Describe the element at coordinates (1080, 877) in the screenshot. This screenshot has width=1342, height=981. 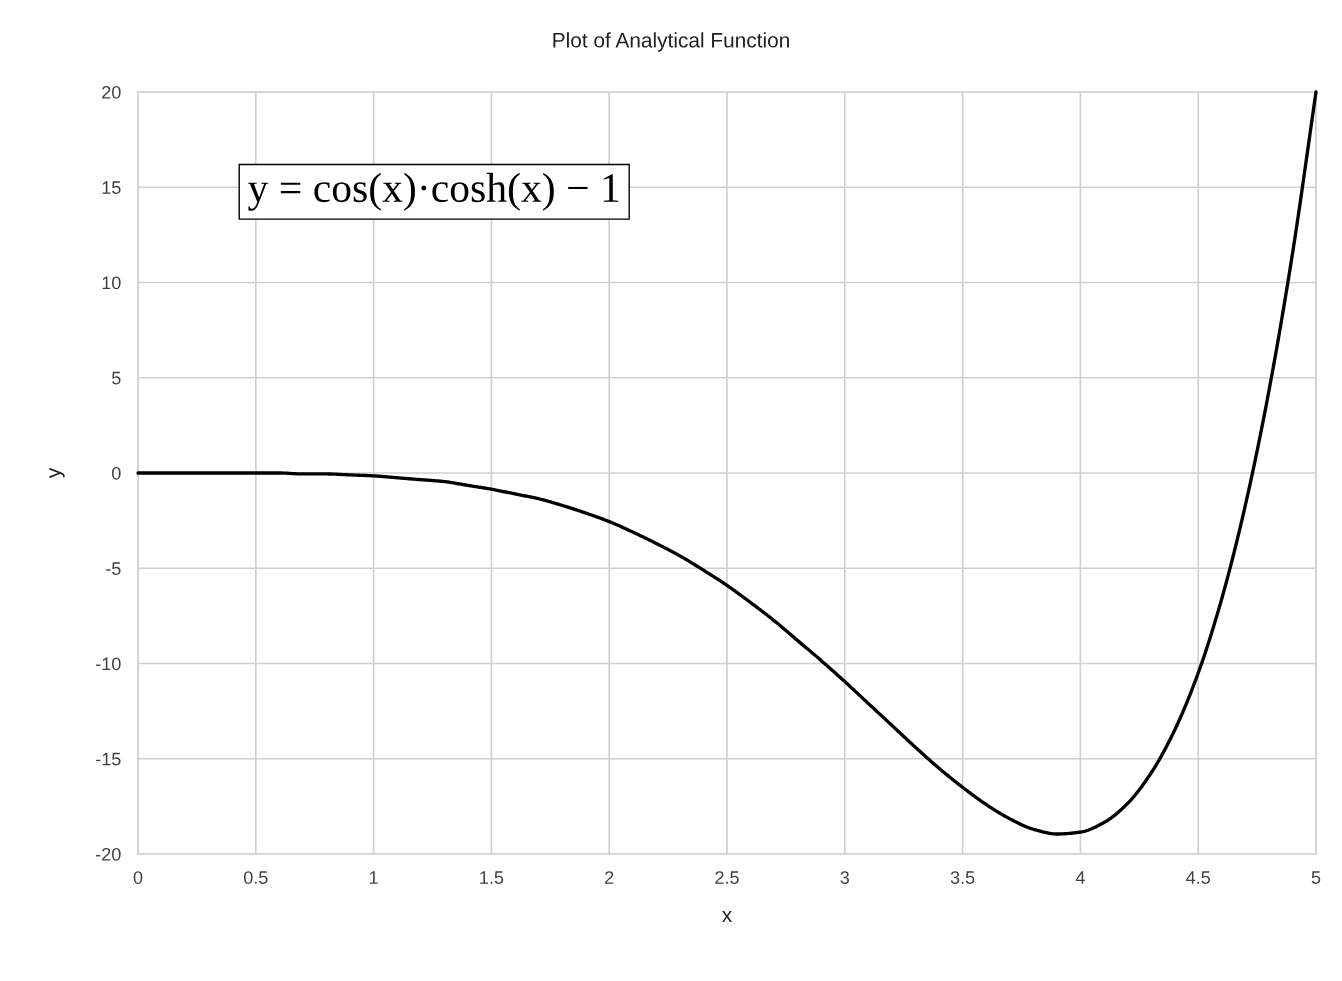
I see `x-tick-label: 4` at that location.